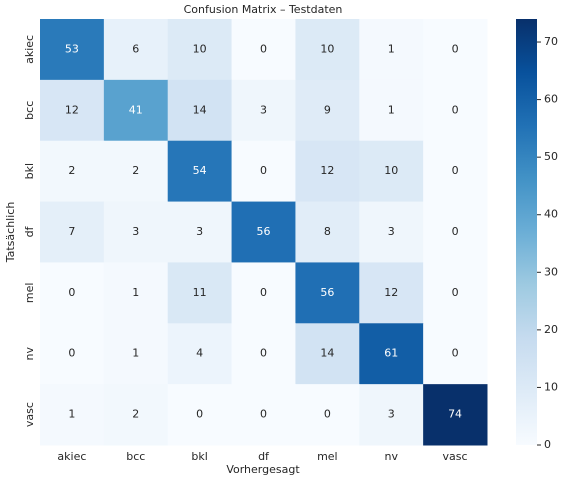  Describe the element at coordinates (29, 110) in the screenshot. I see `y-tick-label: bcc` at that location.